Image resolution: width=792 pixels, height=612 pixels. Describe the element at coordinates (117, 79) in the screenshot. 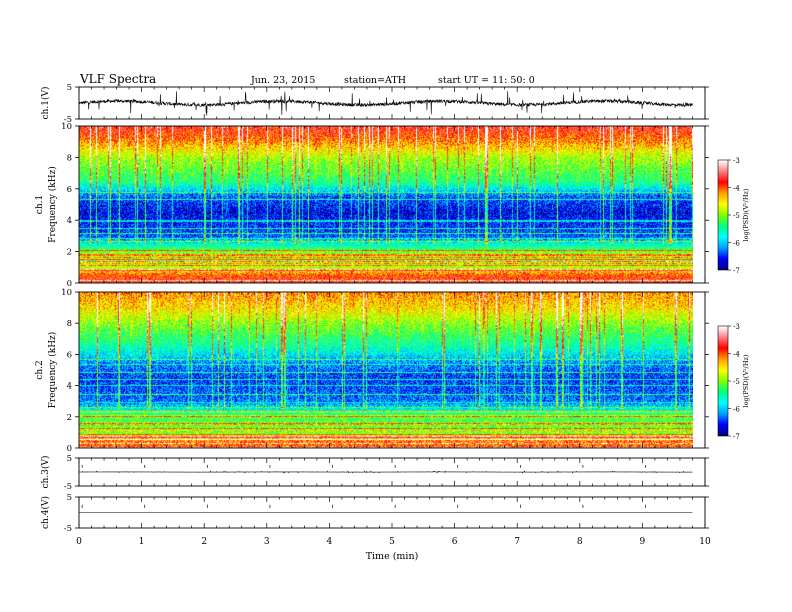

I see `figure-title: VLF Spectra` at that location.